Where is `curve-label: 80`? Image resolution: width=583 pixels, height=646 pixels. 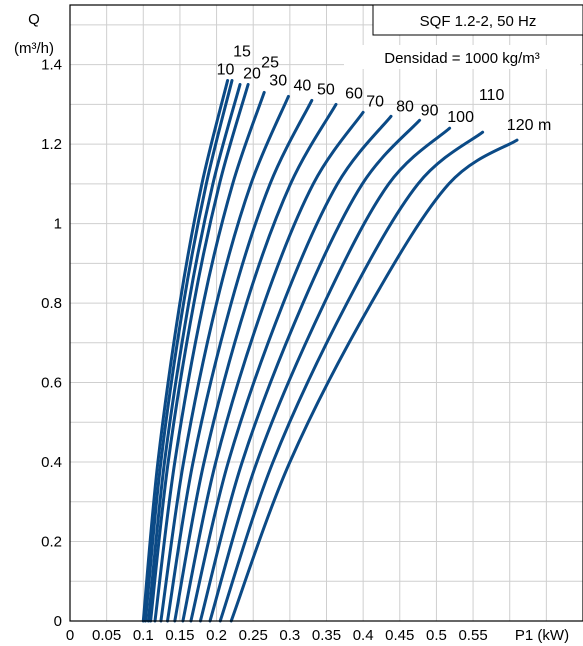
curve-label: 80 is located at coordinates (405, 106).